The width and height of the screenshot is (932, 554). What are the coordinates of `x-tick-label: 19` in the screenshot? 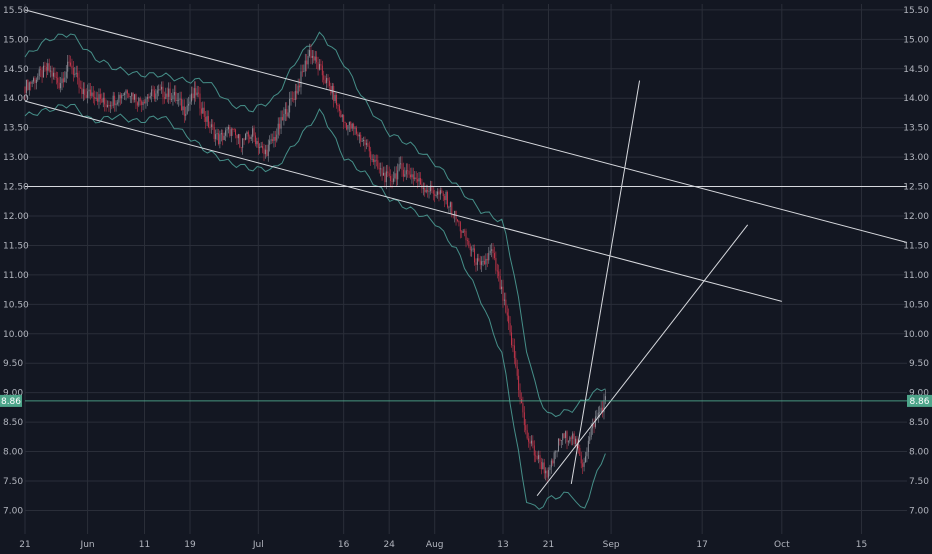 It's located at (190, 545).